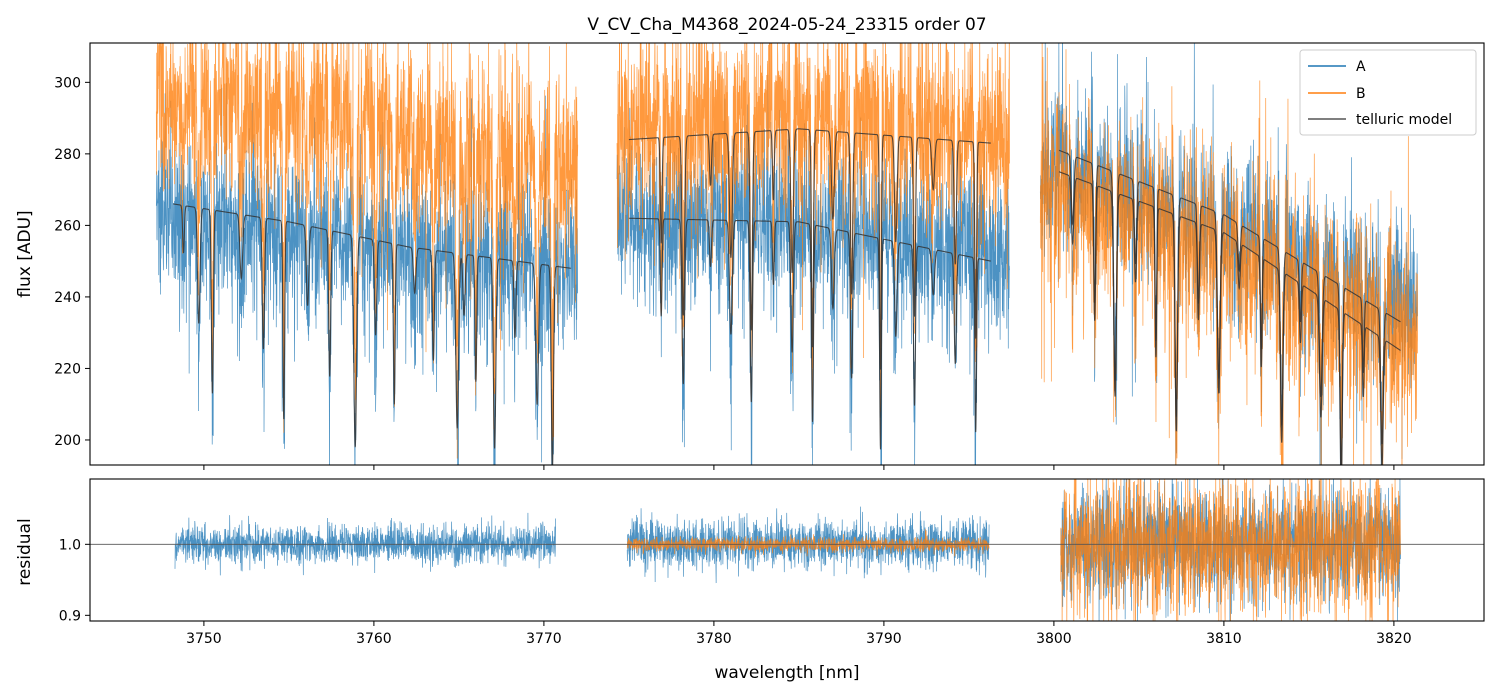 The height and width of the screenshot is (696, 1499). I want to click on residual-y-axis-label: residual, so click(25, 551).